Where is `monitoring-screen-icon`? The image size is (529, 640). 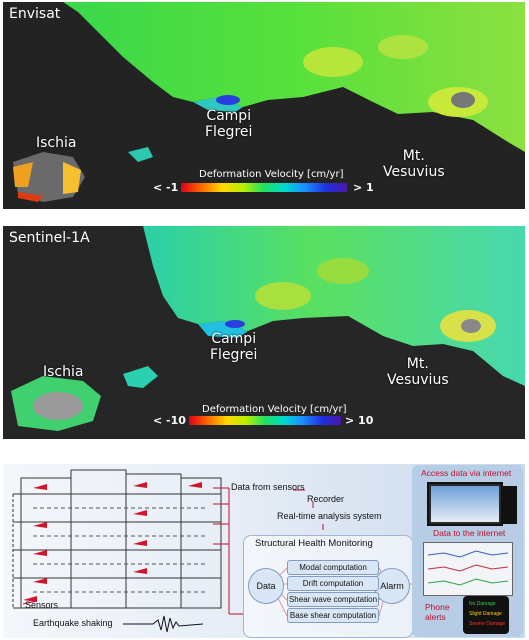 monitoring-screen-icon is located at coordinates (468, 569).